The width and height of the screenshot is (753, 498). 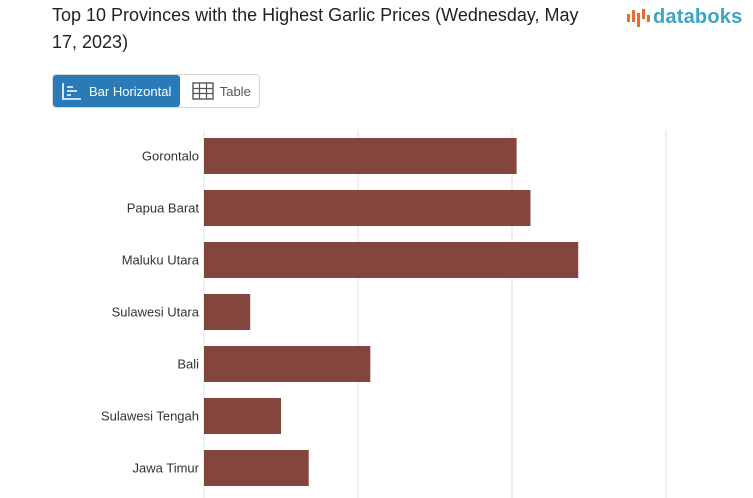 What do you see at coordinates (156, 312) in the screenshot?
I see `category-label: Sulawesi Utara` at bounding box center [156, 312].